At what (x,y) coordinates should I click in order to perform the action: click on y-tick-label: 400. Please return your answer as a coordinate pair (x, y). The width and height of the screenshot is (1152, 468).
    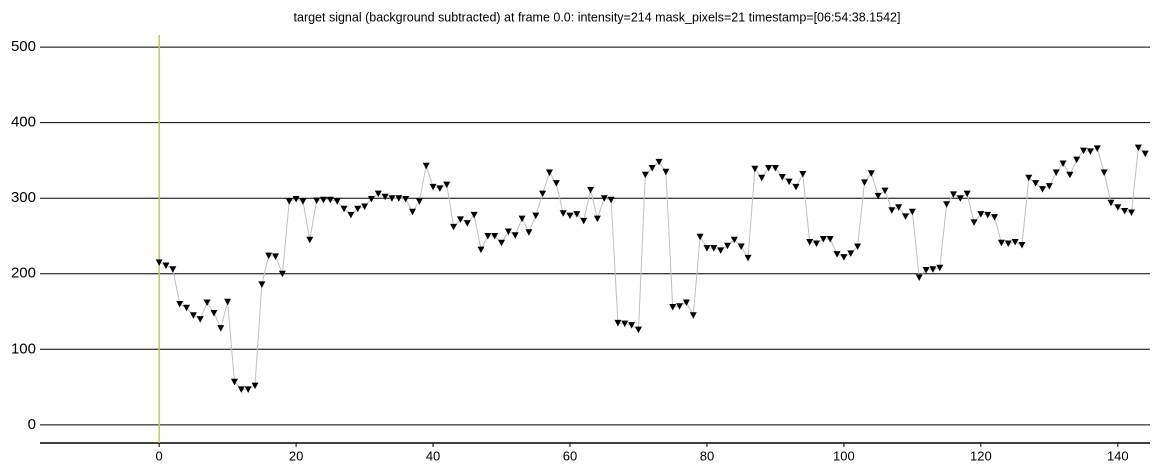
    Looking at the image, I should click on (23, 122).